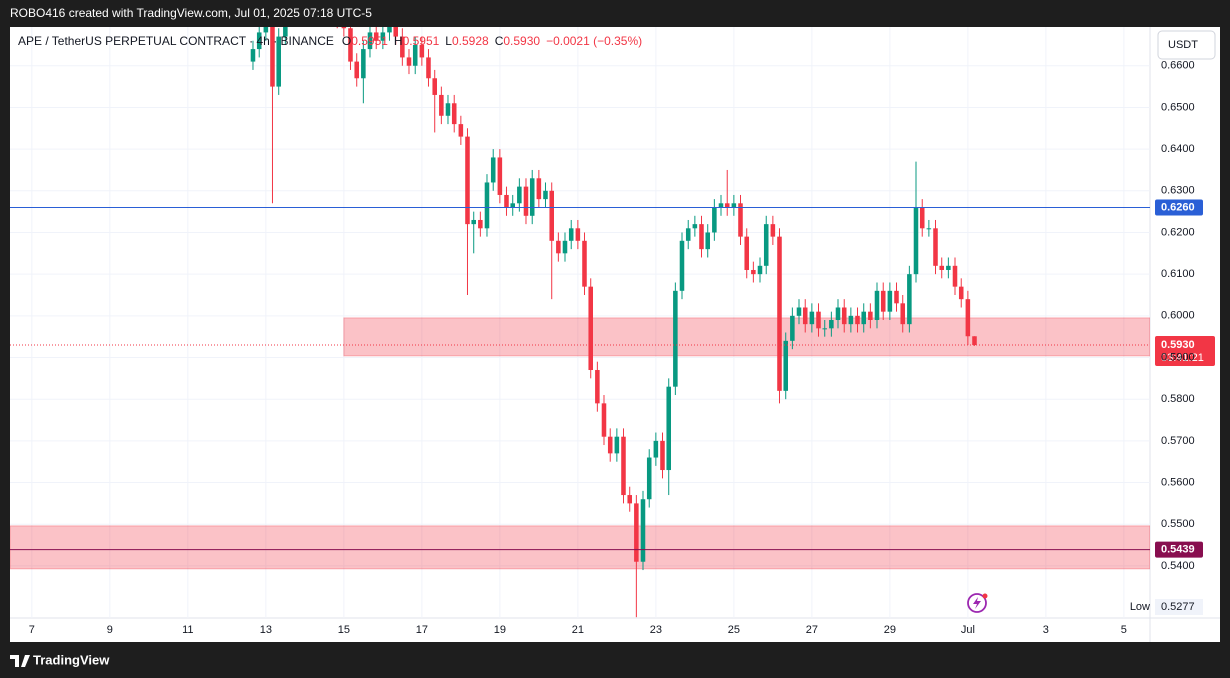  What do you see at coordinates (398, 41) in the screenshot?
I see `legend-key: H` at bounding box center [398, 41].